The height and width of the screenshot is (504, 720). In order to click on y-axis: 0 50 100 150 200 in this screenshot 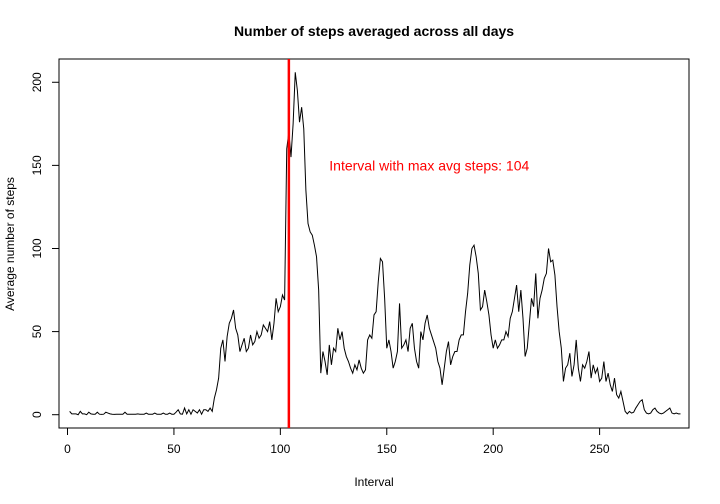, I will do `click(45, 245)`.